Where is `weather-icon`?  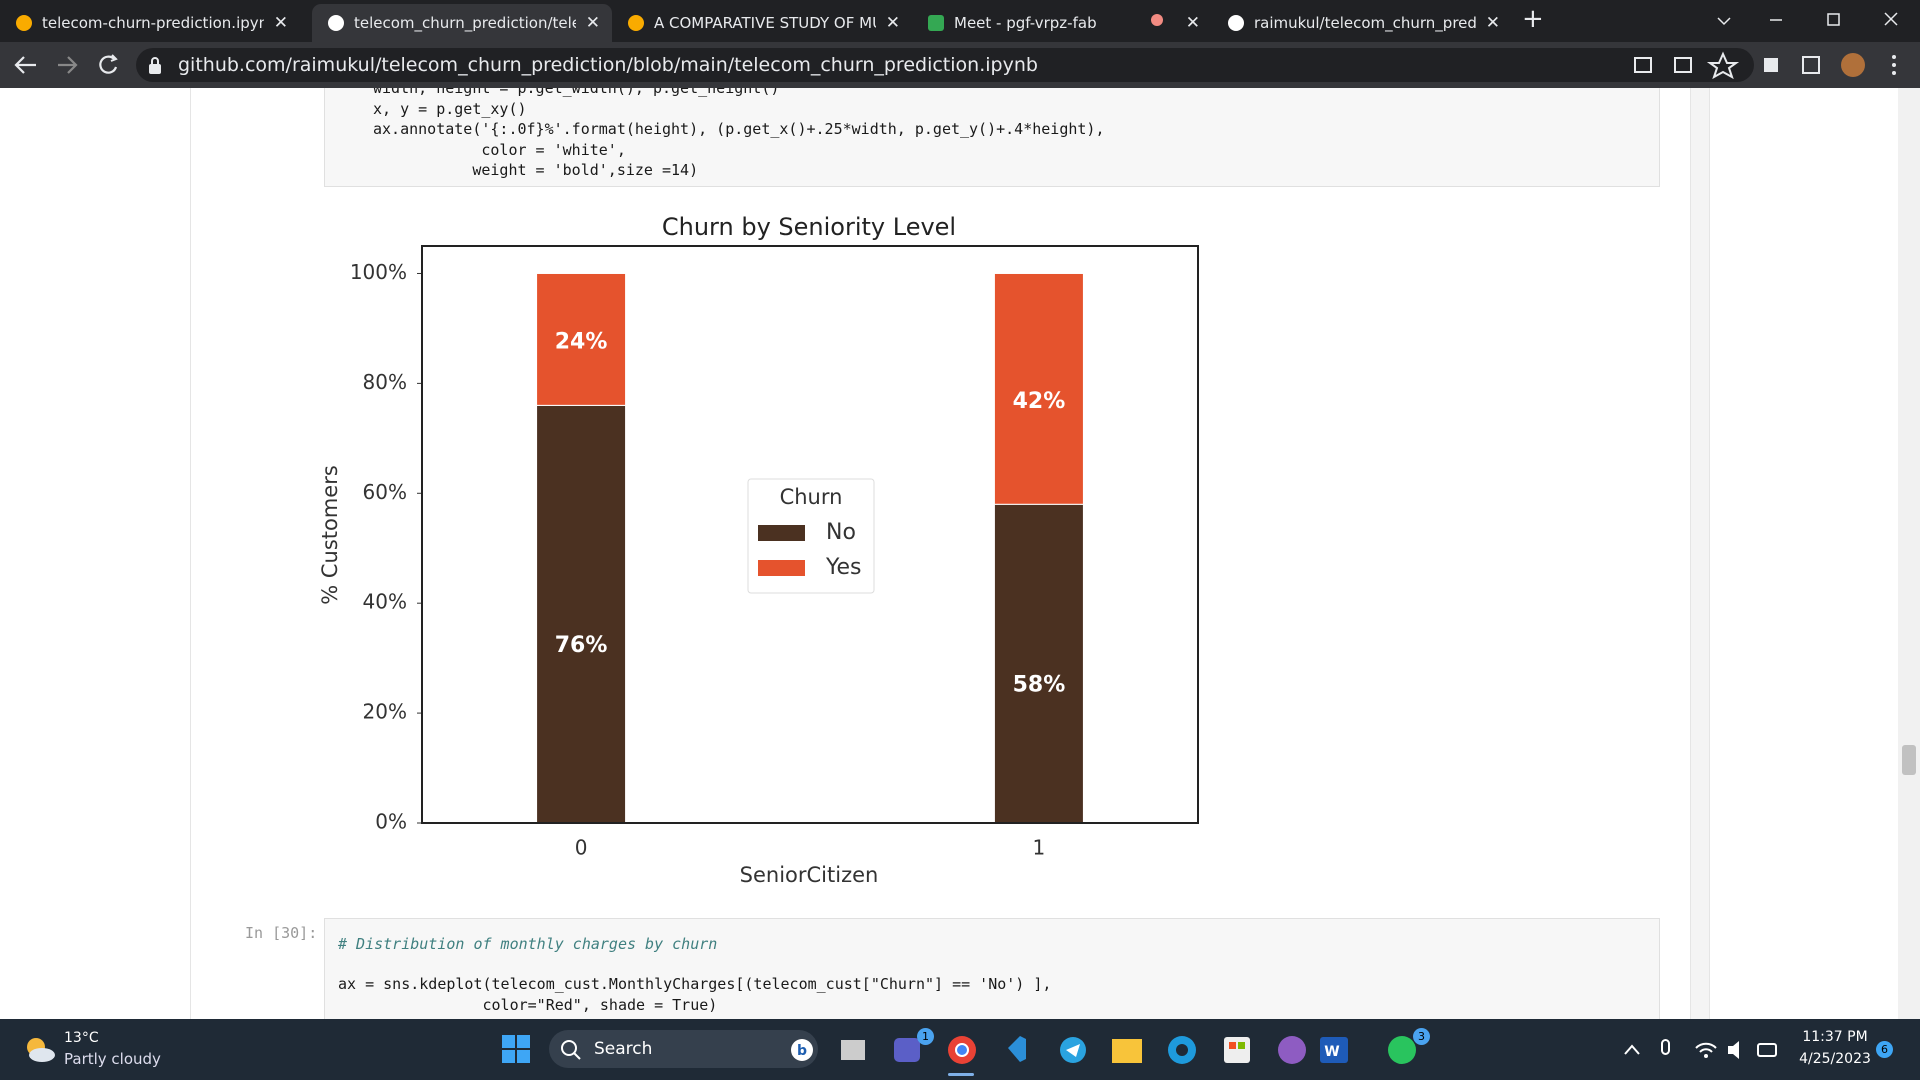 weather-icon is located at coordinates (40, 1049).